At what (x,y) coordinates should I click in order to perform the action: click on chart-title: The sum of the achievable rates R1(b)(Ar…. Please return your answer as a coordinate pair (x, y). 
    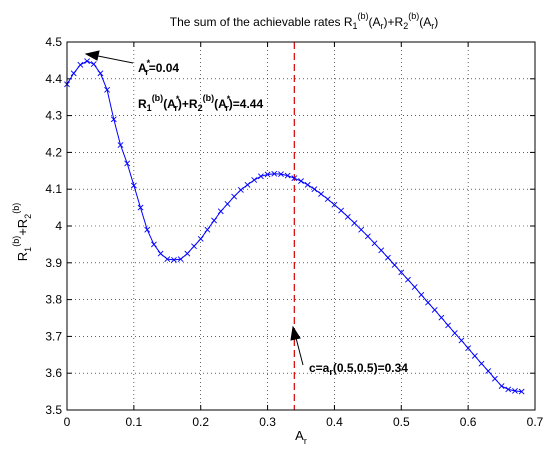
    Looking at the image, I should click on (304, 21).